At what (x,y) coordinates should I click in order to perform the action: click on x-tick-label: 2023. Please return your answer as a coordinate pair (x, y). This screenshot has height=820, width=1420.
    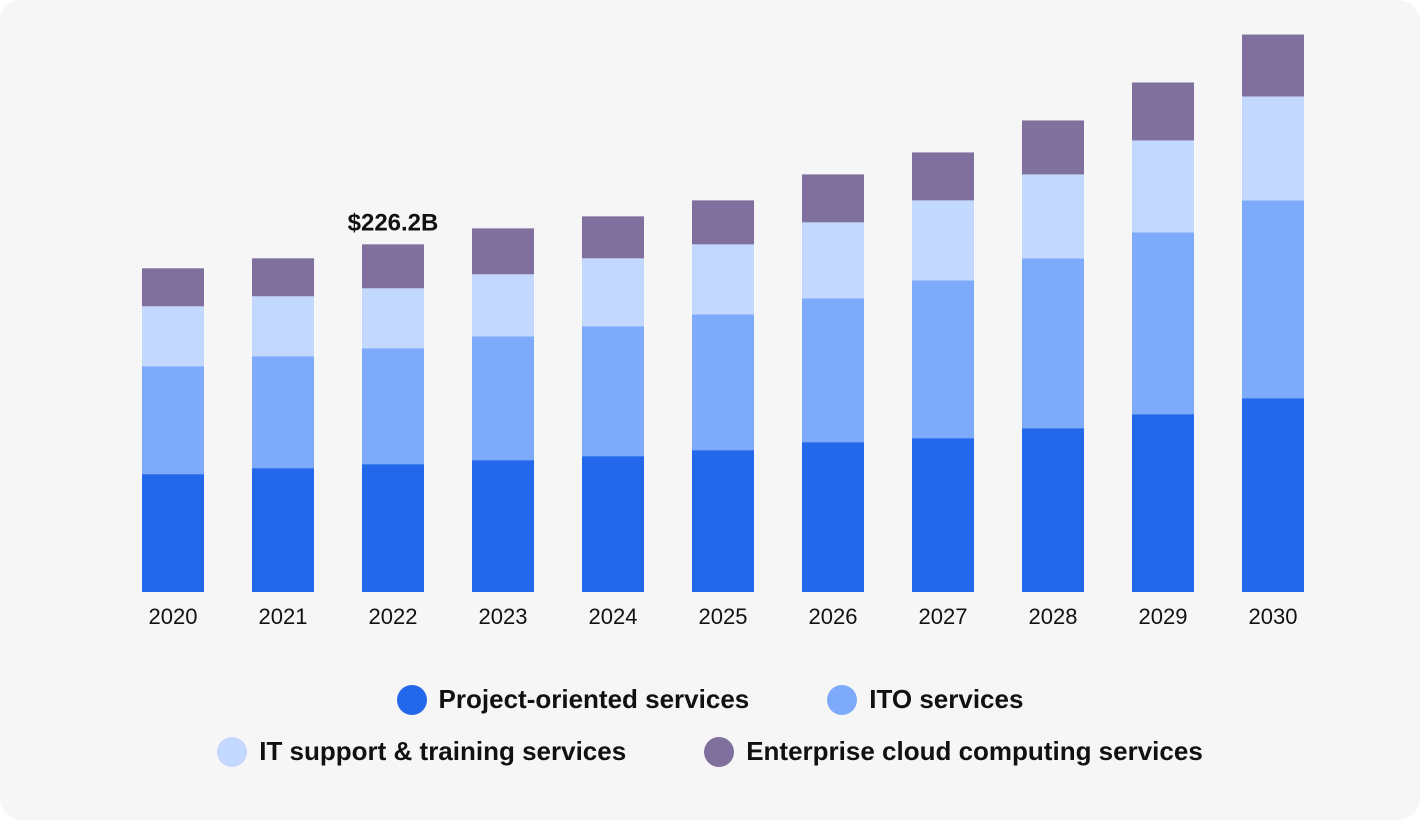
    Looking at the image, I should click on (503, 616).